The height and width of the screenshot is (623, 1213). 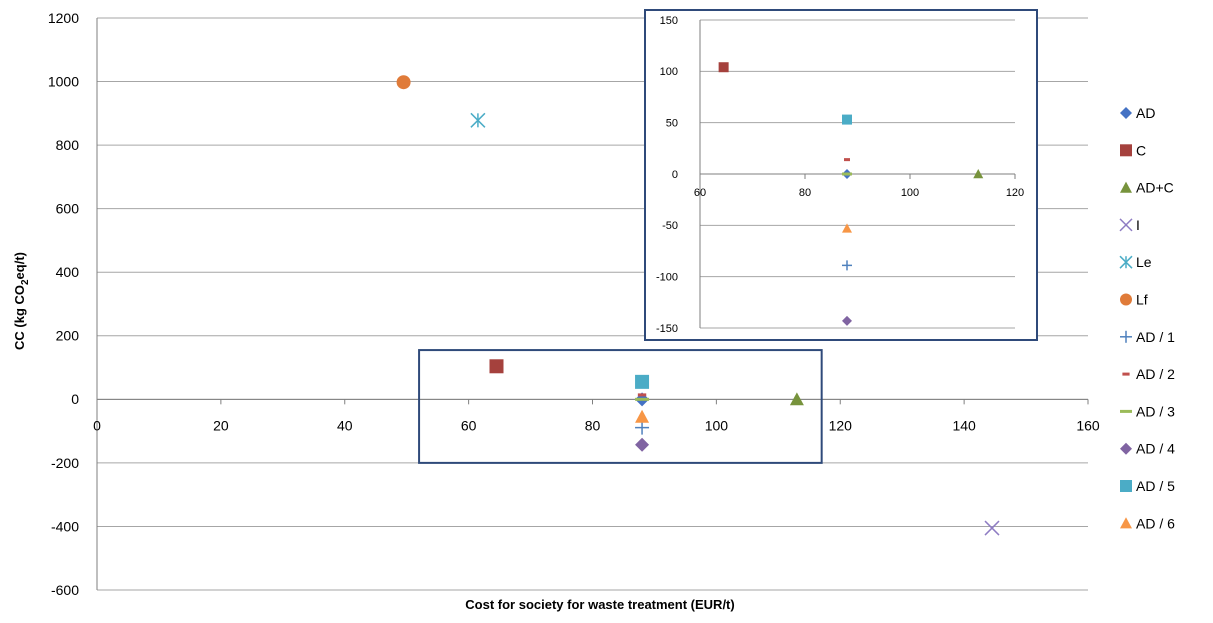 I want to click on highlight-box, so click(x=620, y=406).